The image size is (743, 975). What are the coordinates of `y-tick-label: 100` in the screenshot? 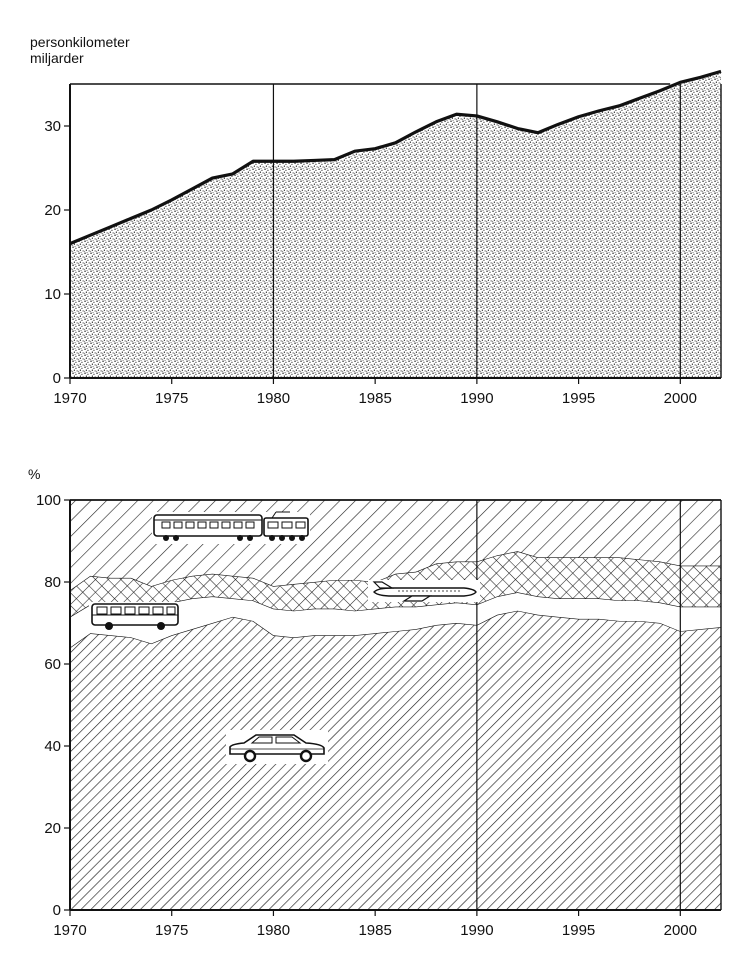 It's located at (48, 500).